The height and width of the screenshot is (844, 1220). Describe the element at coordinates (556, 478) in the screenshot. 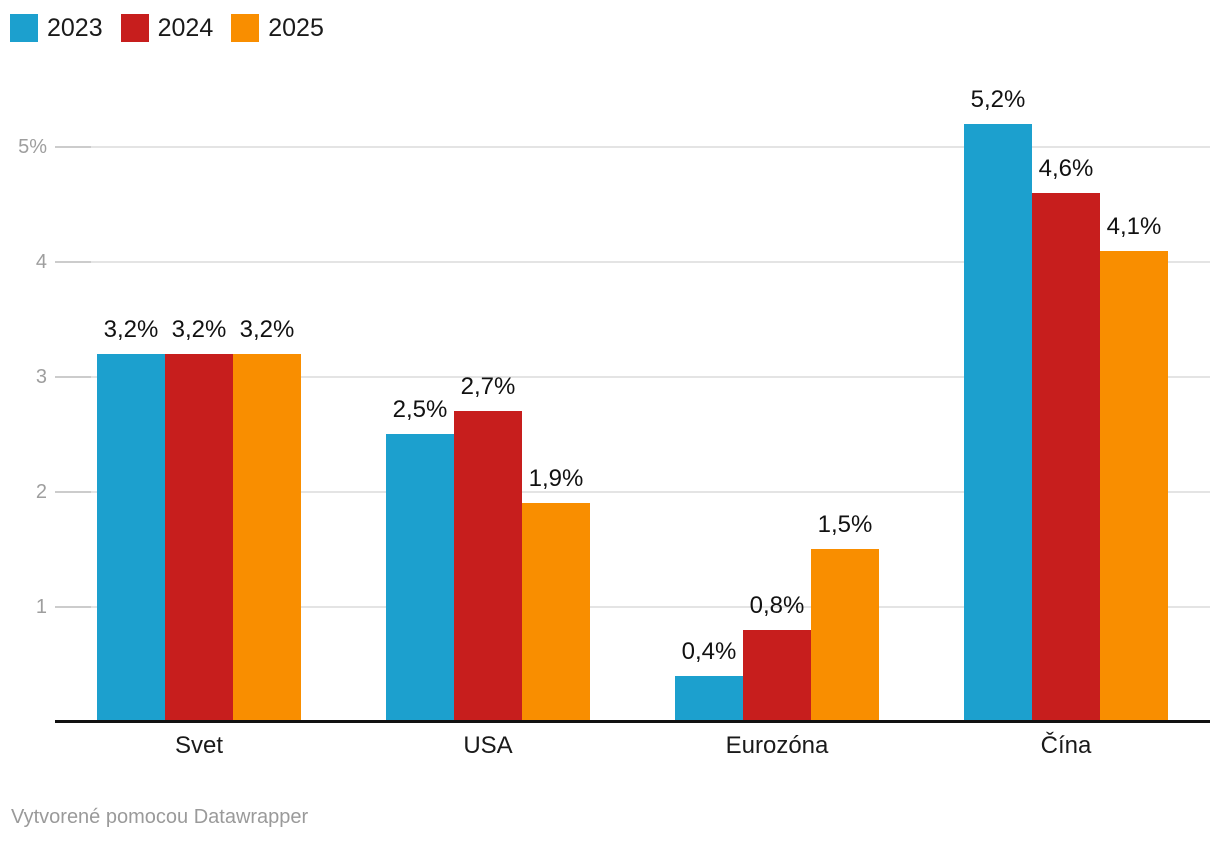

I see `value-label: 1,9%` at that location.